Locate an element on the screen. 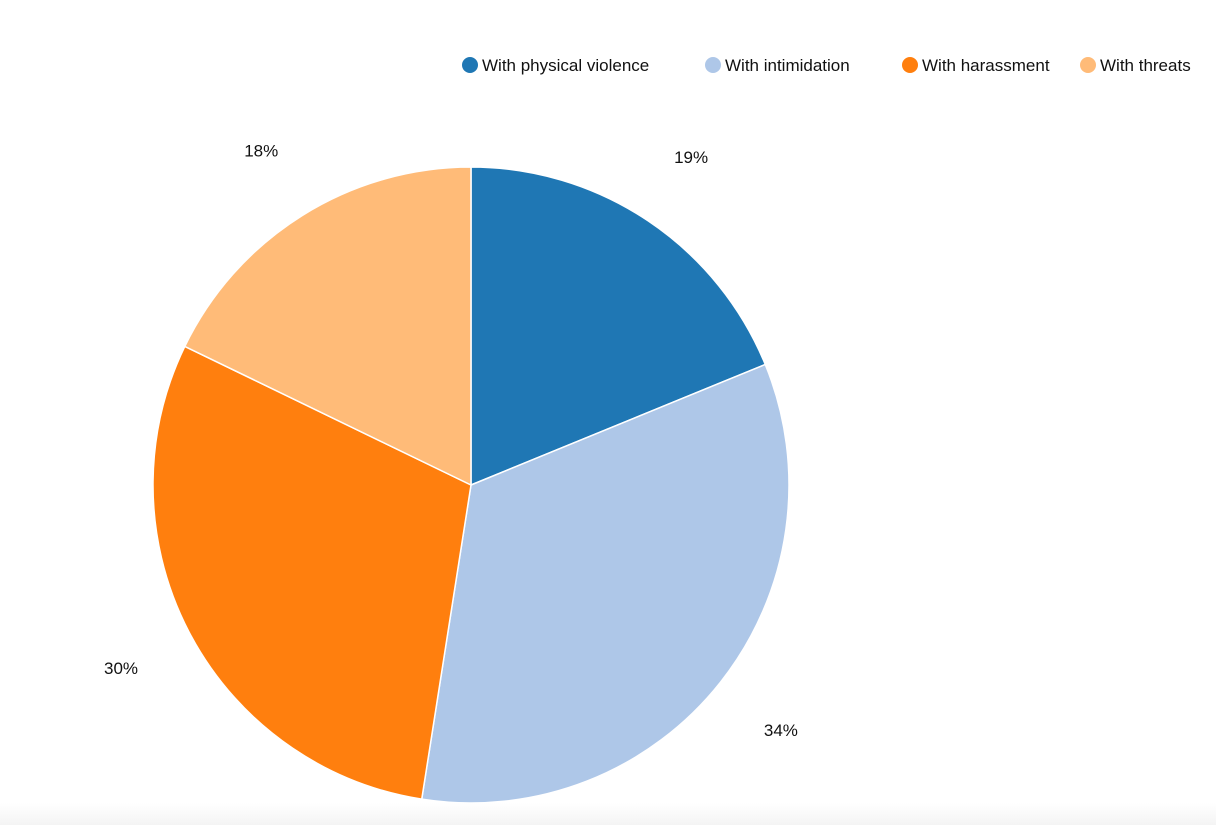 The image size is (1216, 830). legend-item: With physical violence is located at coordinates (555, 65).